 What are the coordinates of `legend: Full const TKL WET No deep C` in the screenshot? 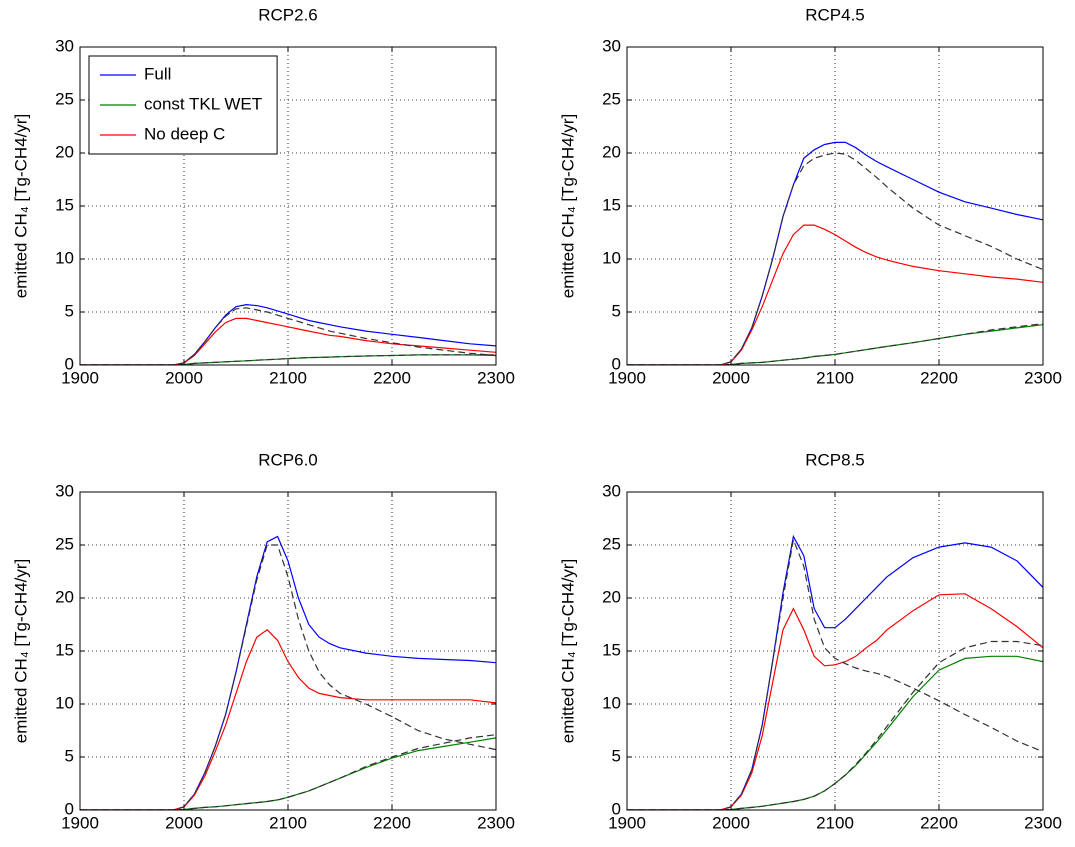 It's located at (183, 105).